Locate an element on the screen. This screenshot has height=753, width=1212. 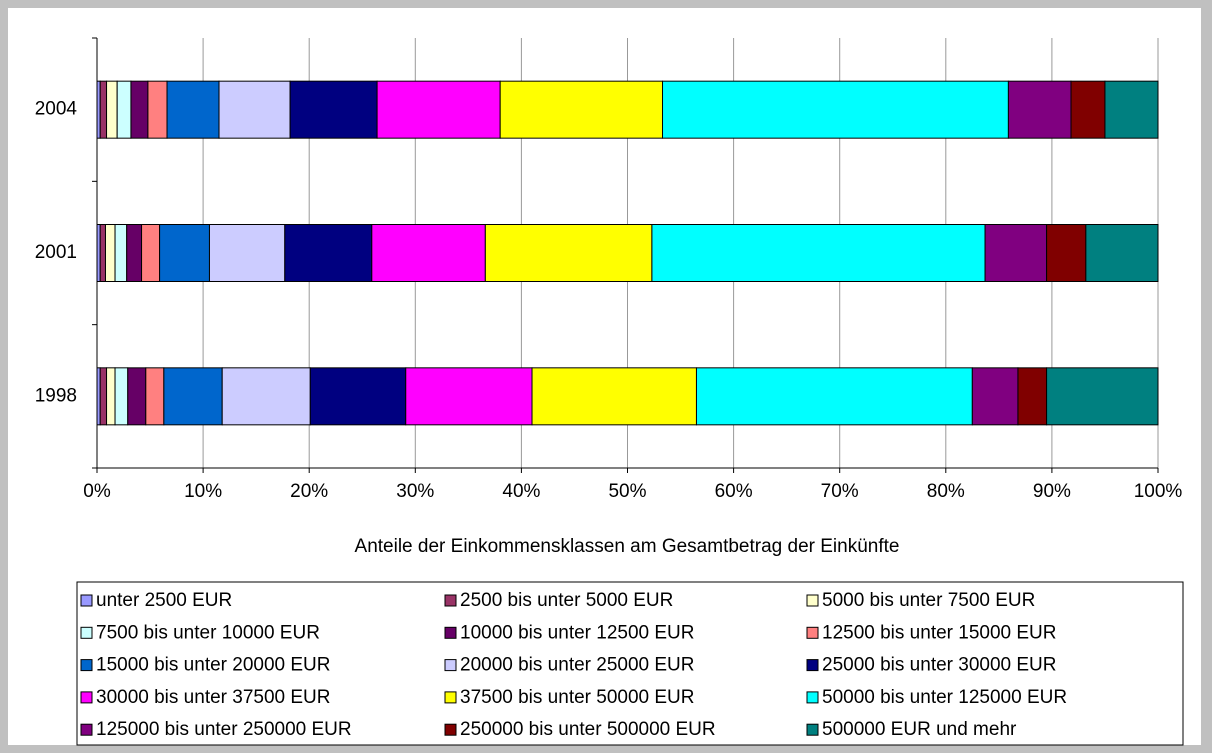
x-tick-label: 100% is located at coordinates (1158, 491).